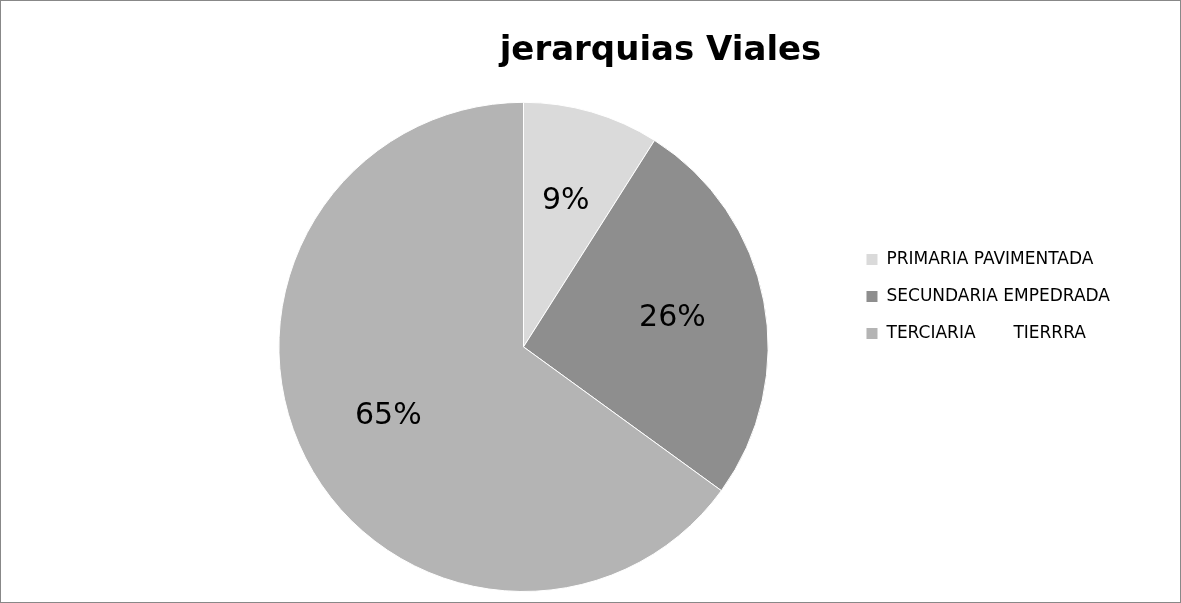 This screenshot has height=603, width=1181. I want to click on chart-title: jerarquias Viales, so click(659, 48).